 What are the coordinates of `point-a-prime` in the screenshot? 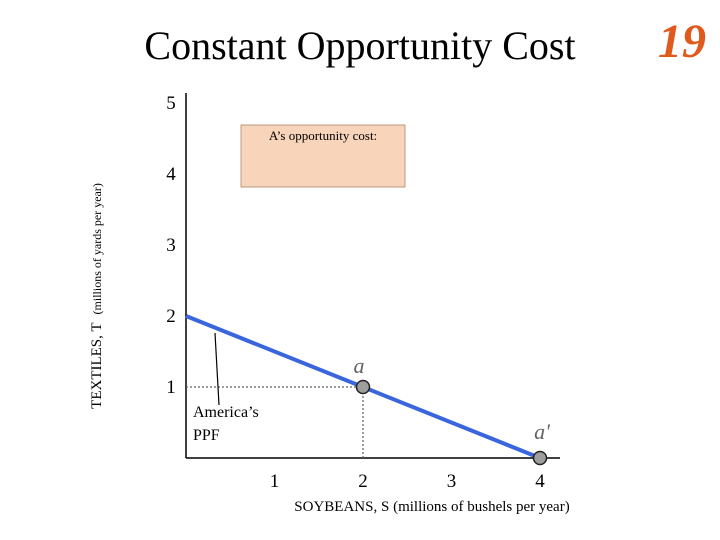 It's located at (540, 458).